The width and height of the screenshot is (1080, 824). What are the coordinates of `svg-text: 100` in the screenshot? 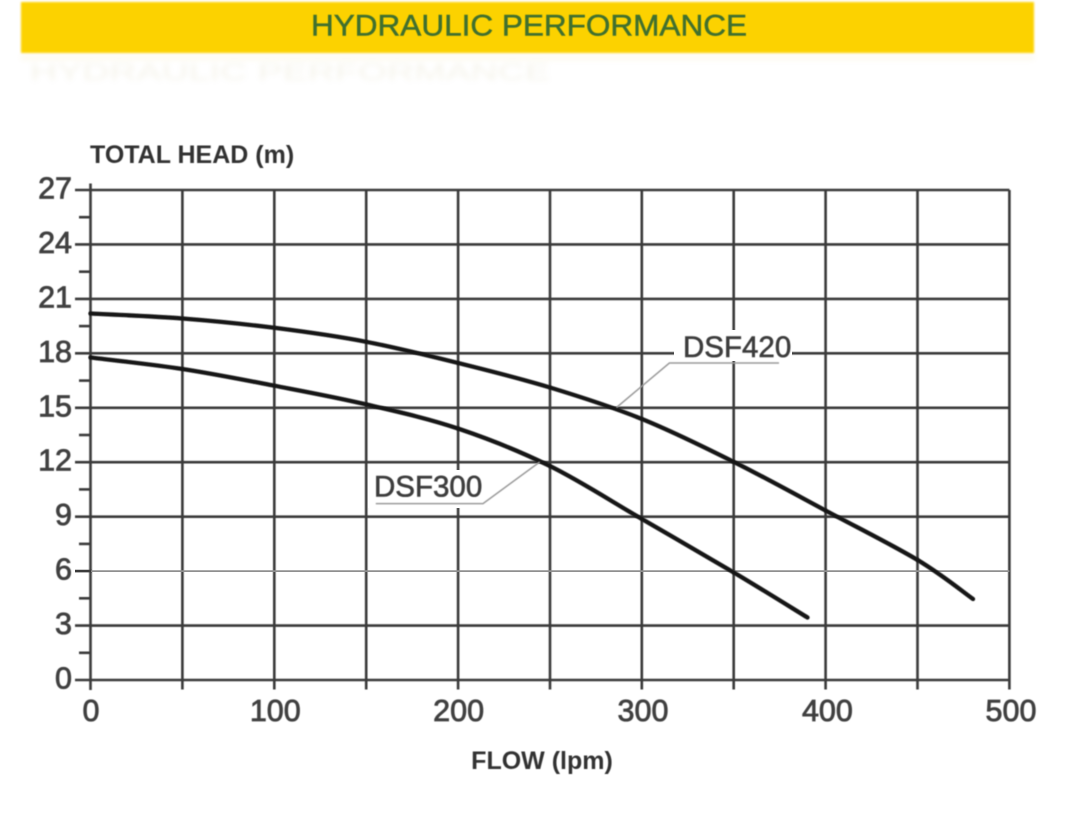 It's located at (275, 711).